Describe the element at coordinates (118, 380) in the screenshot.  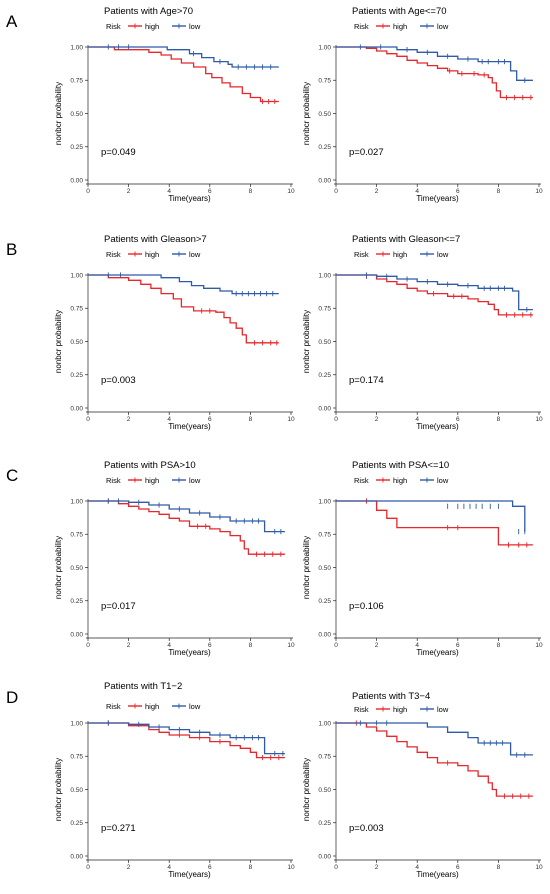
I see `p-value: p=0.003` at that location.